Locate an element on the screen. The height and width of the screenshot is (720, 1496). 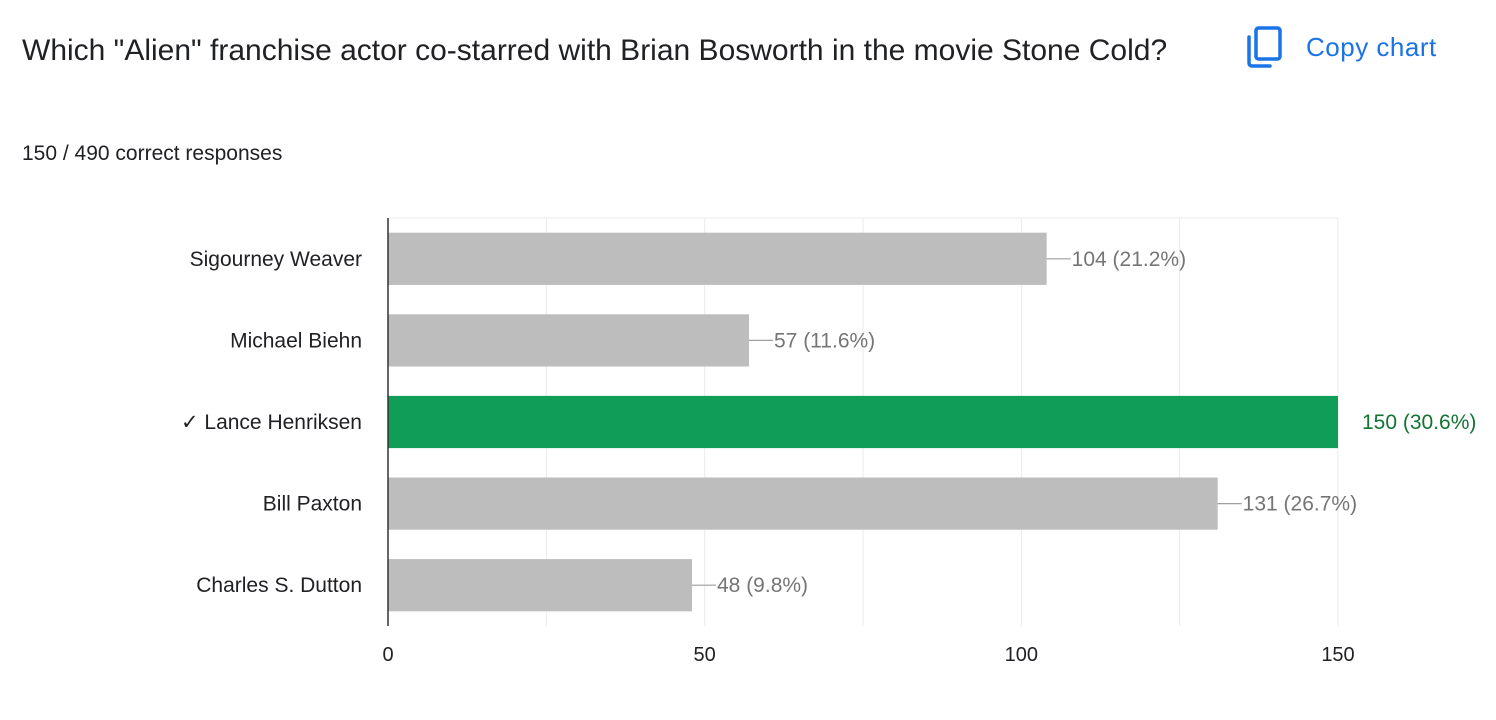
category-label-2: ✓ Lance Henriksen is located at coordinates (271, 422).